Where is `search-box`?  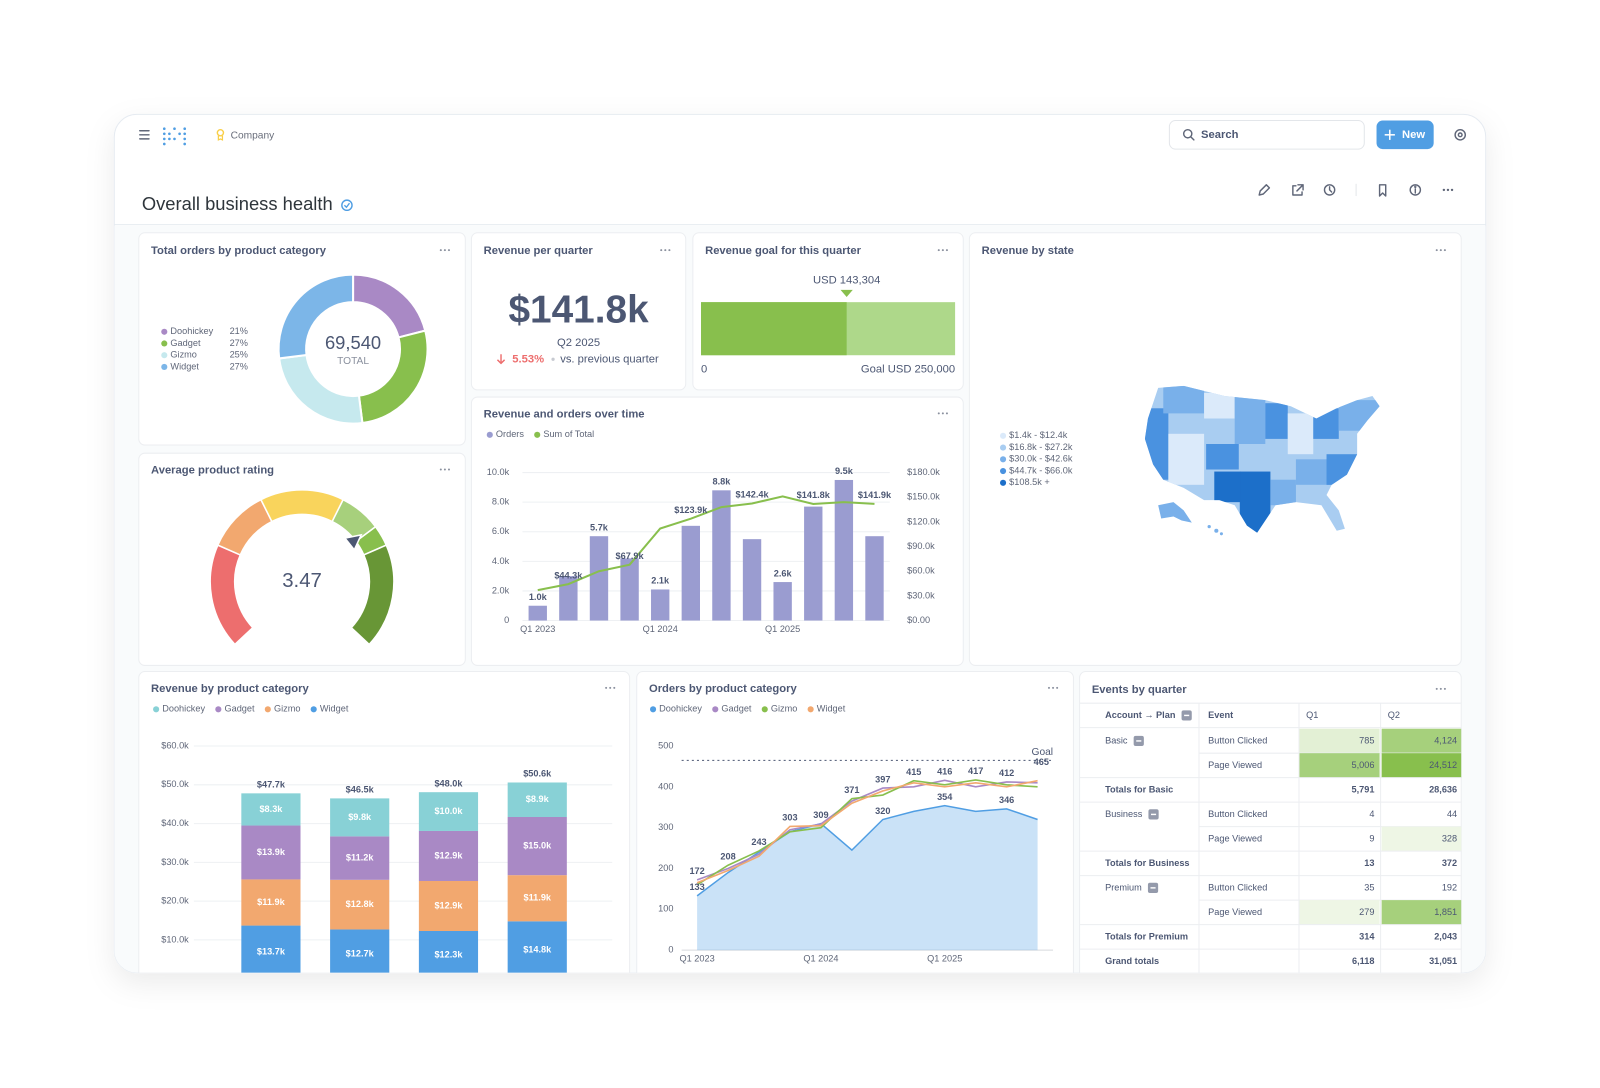
search-box is located at coordinates (1266, 135).